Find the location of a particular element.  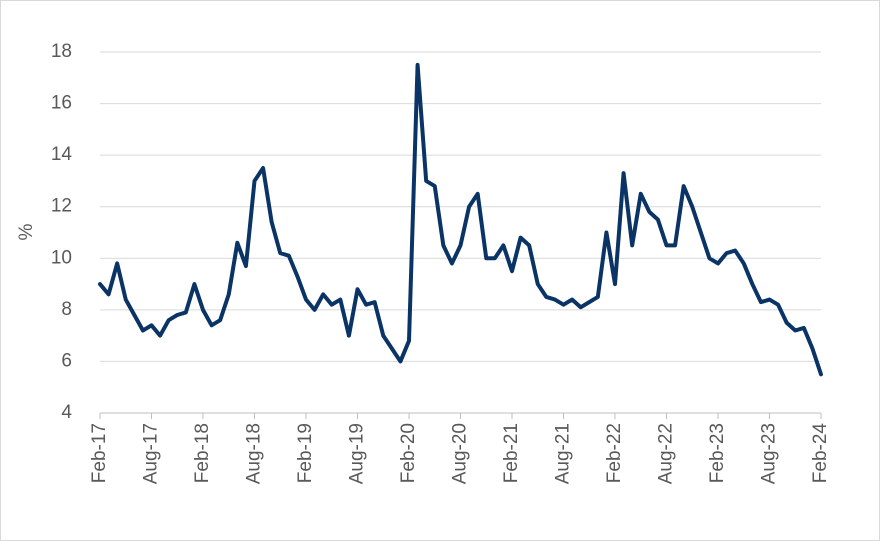

x-tick-label: Feb-17 is located at coordinates (99, 453).